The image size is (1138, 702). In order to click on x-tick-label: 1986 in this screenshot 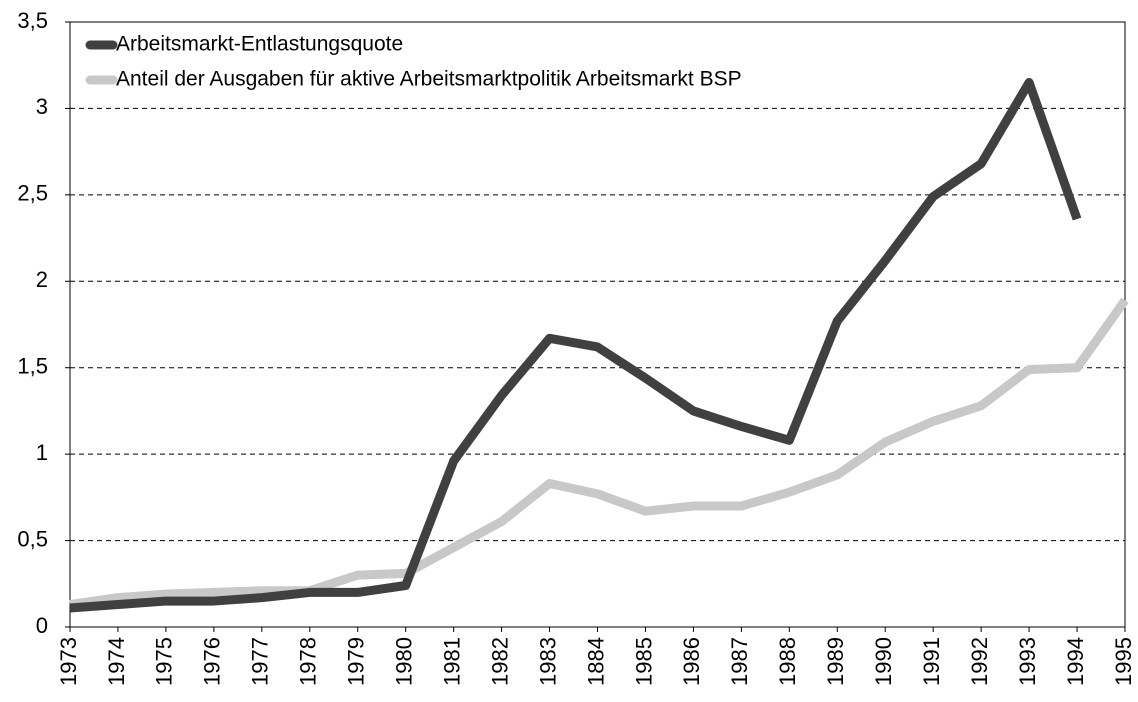, I will do `click(691, 661)`.